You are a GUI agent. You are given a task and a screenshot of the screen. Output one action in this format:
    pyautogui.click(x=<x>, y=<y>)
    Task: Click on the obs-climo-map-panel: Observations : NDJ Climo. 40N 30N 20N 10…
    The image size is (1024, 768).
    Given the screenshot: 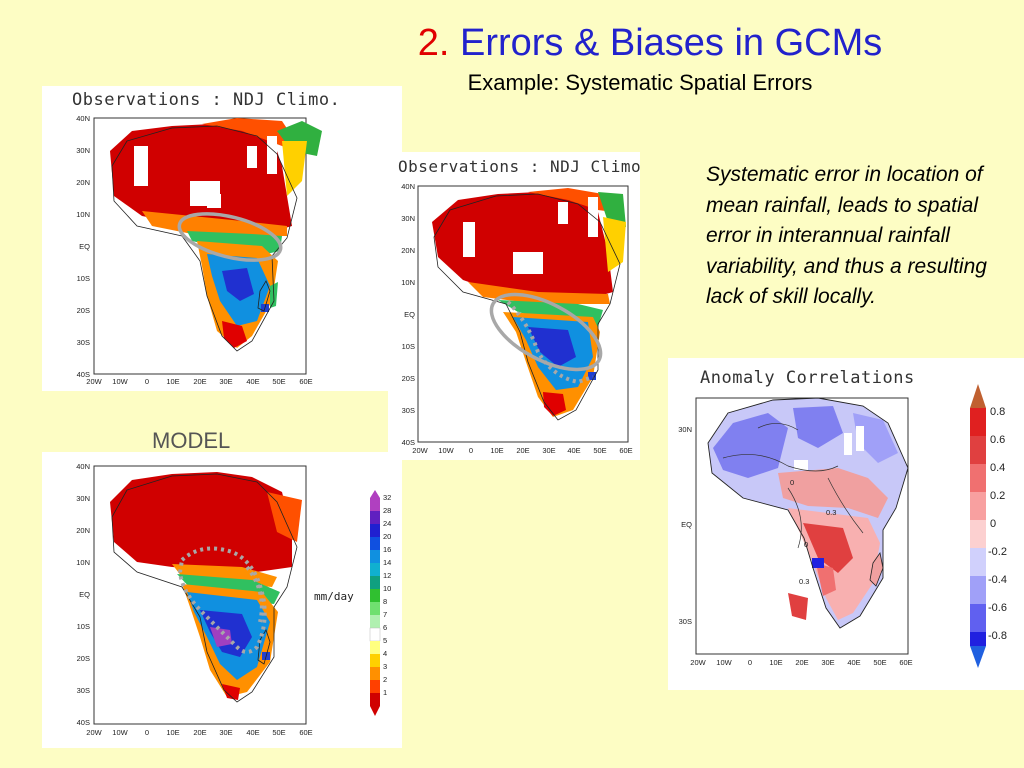 What is the action you would take?
    pyautogui.click(x=222, y=238)
    